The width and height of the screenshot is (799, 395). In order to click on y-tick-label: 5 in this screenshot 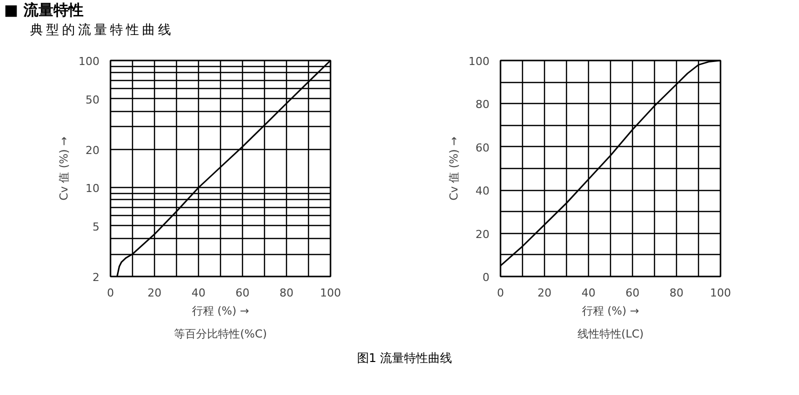, I will do `click(96, 227)`.